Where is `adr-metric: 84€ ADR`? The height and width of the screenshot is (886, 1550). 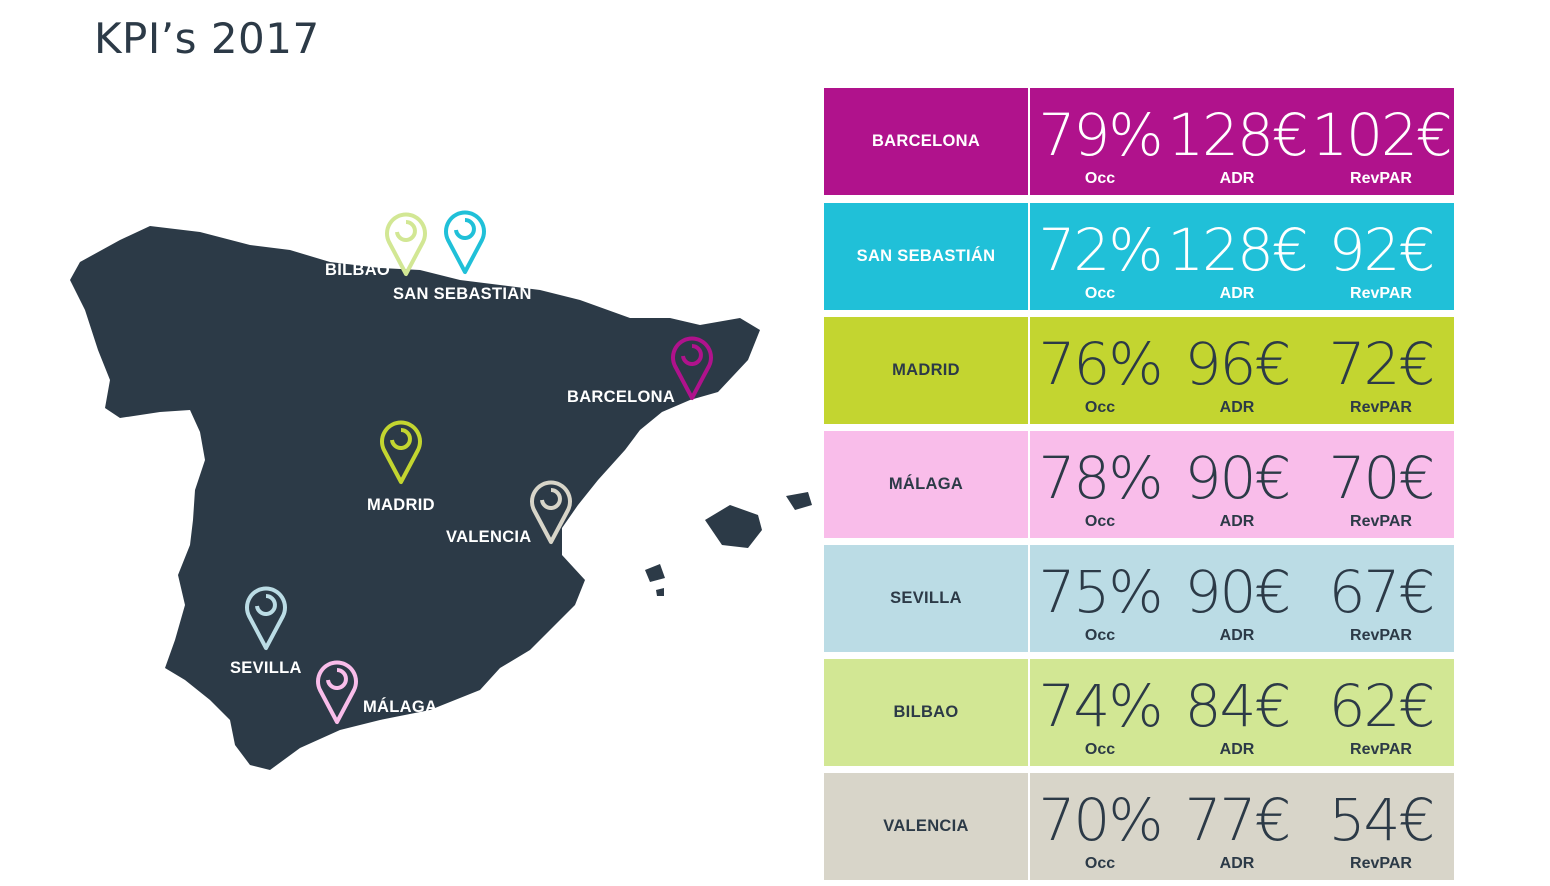 adr-metric: 84€ ADR is located at coordinates (1237, 712).